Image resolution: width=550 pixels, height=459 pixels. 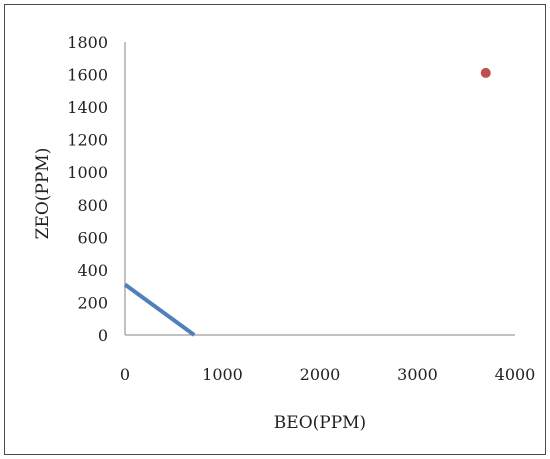 I want to click on x-tick-label: 0, so click(x=125, y=374).